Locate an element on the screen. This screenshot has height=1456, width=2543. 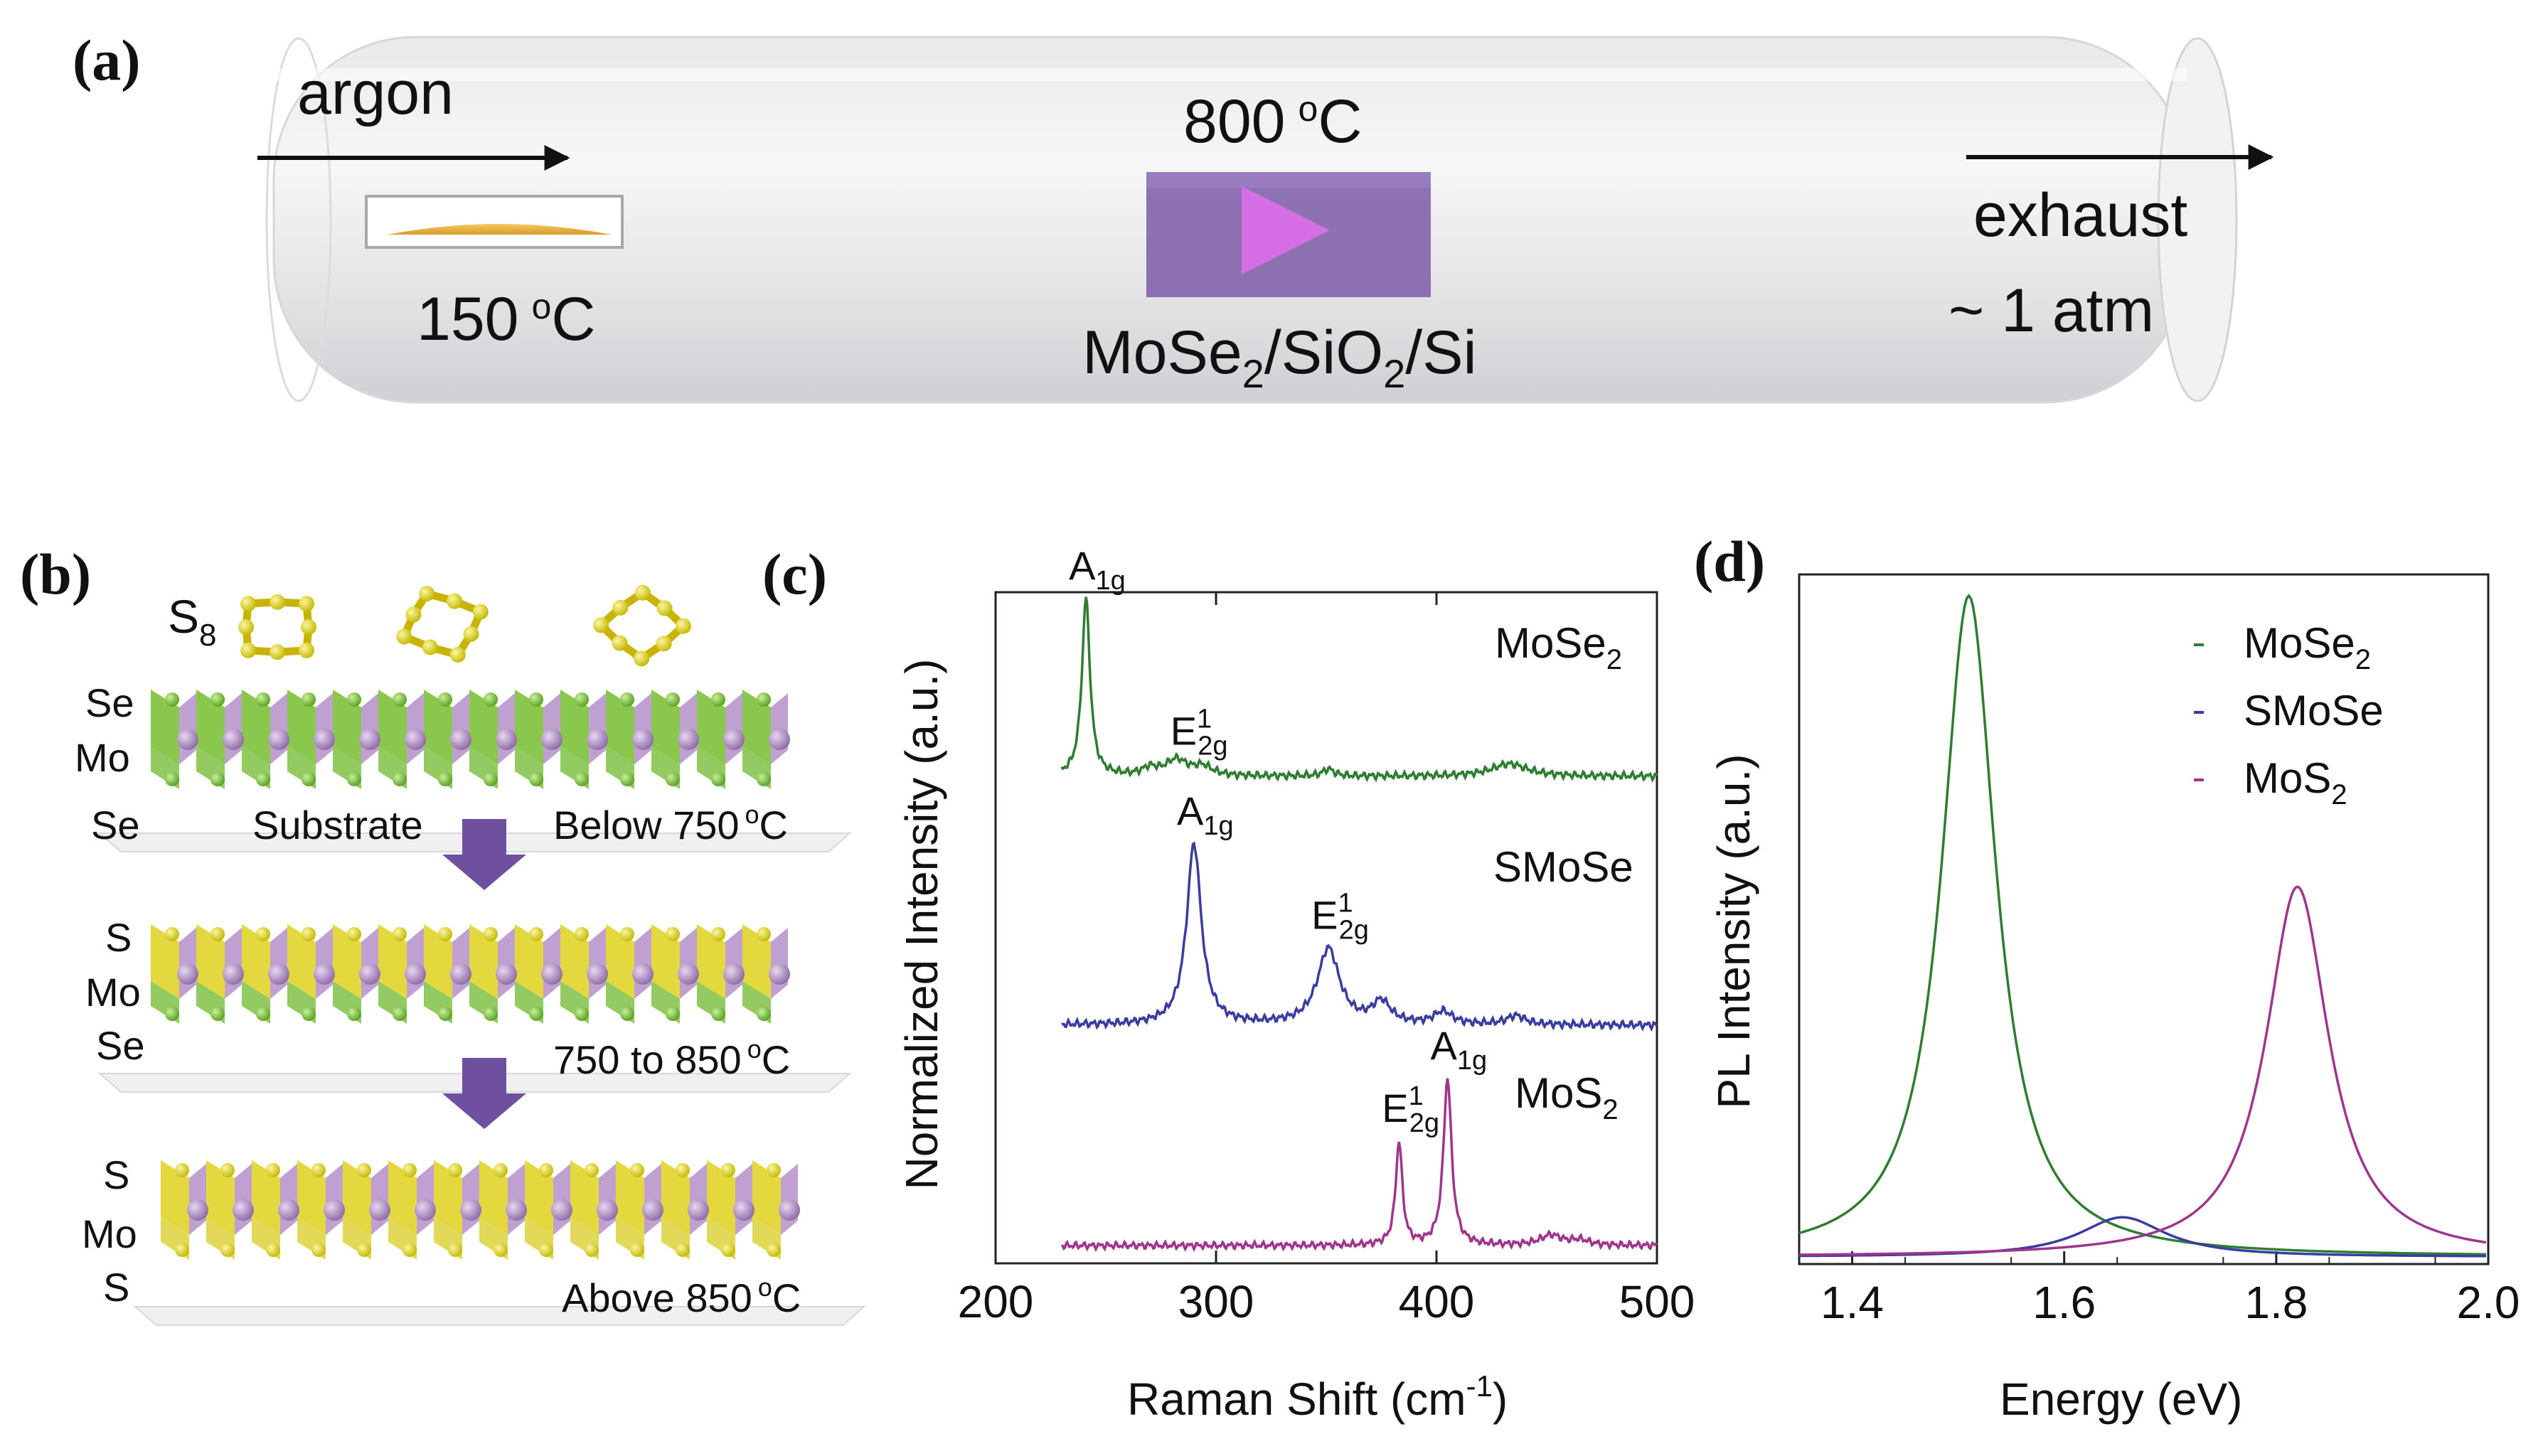
pl-y-axis-label: PL Intensity (a.u.) is located at coordinates (1733, 931).